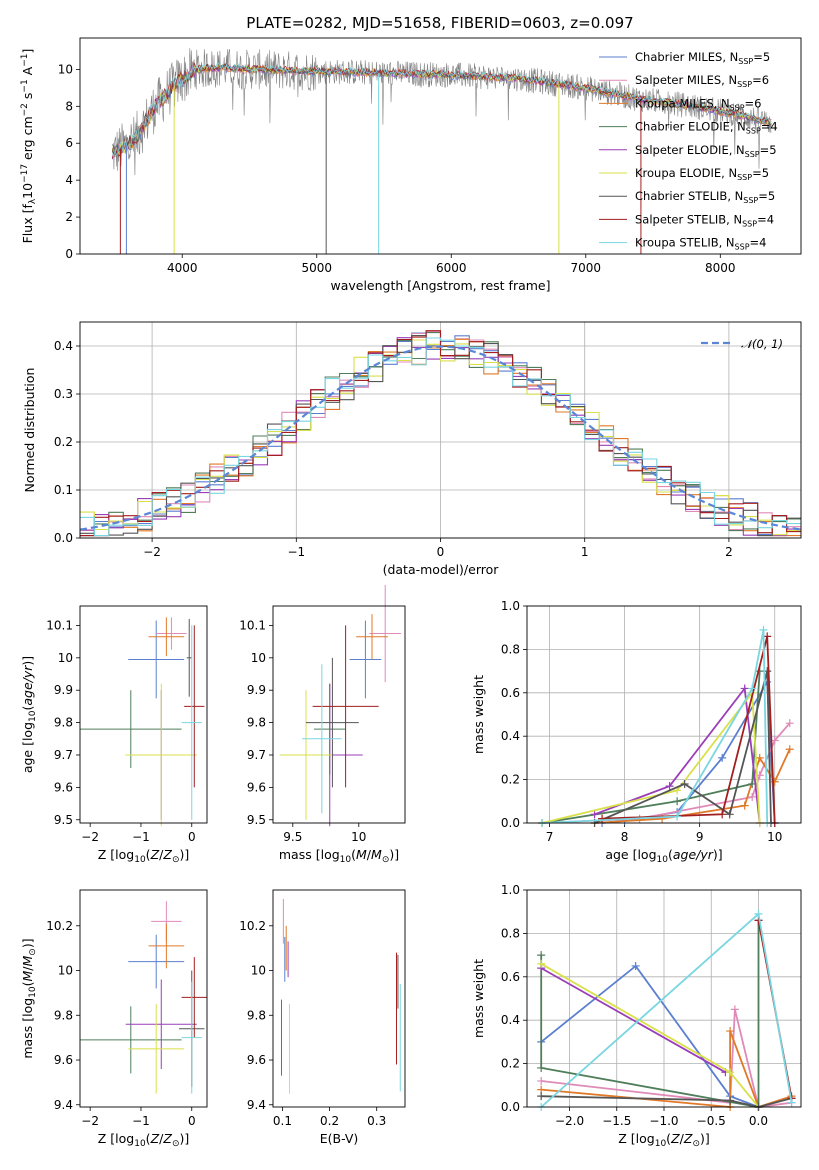  What do you see at coordinates (440, 438) in the screenshot?
I see `gaussian-curve` at bounding box center [440, 438].